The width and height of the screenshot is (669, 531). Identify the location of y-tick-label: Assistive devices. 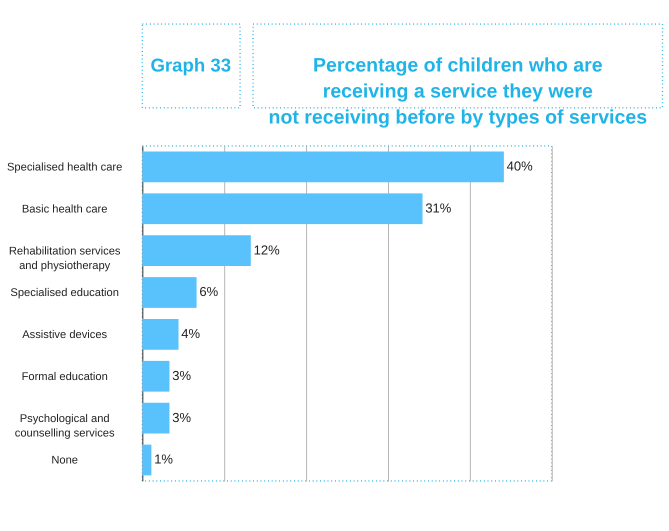
(65, 335).